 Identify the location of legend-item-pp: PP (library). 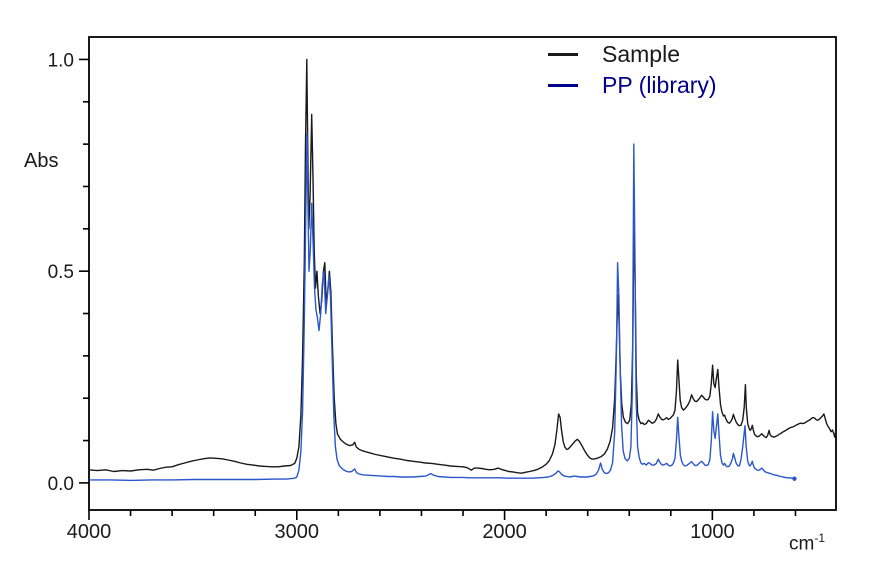
(632, 85).